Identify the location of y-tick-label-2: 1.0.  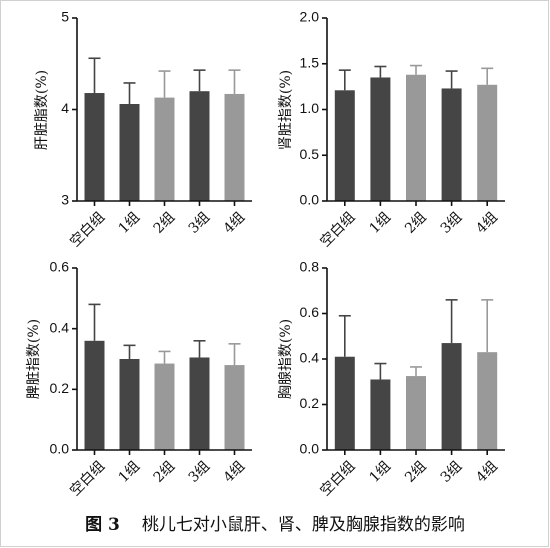
(310, 108).